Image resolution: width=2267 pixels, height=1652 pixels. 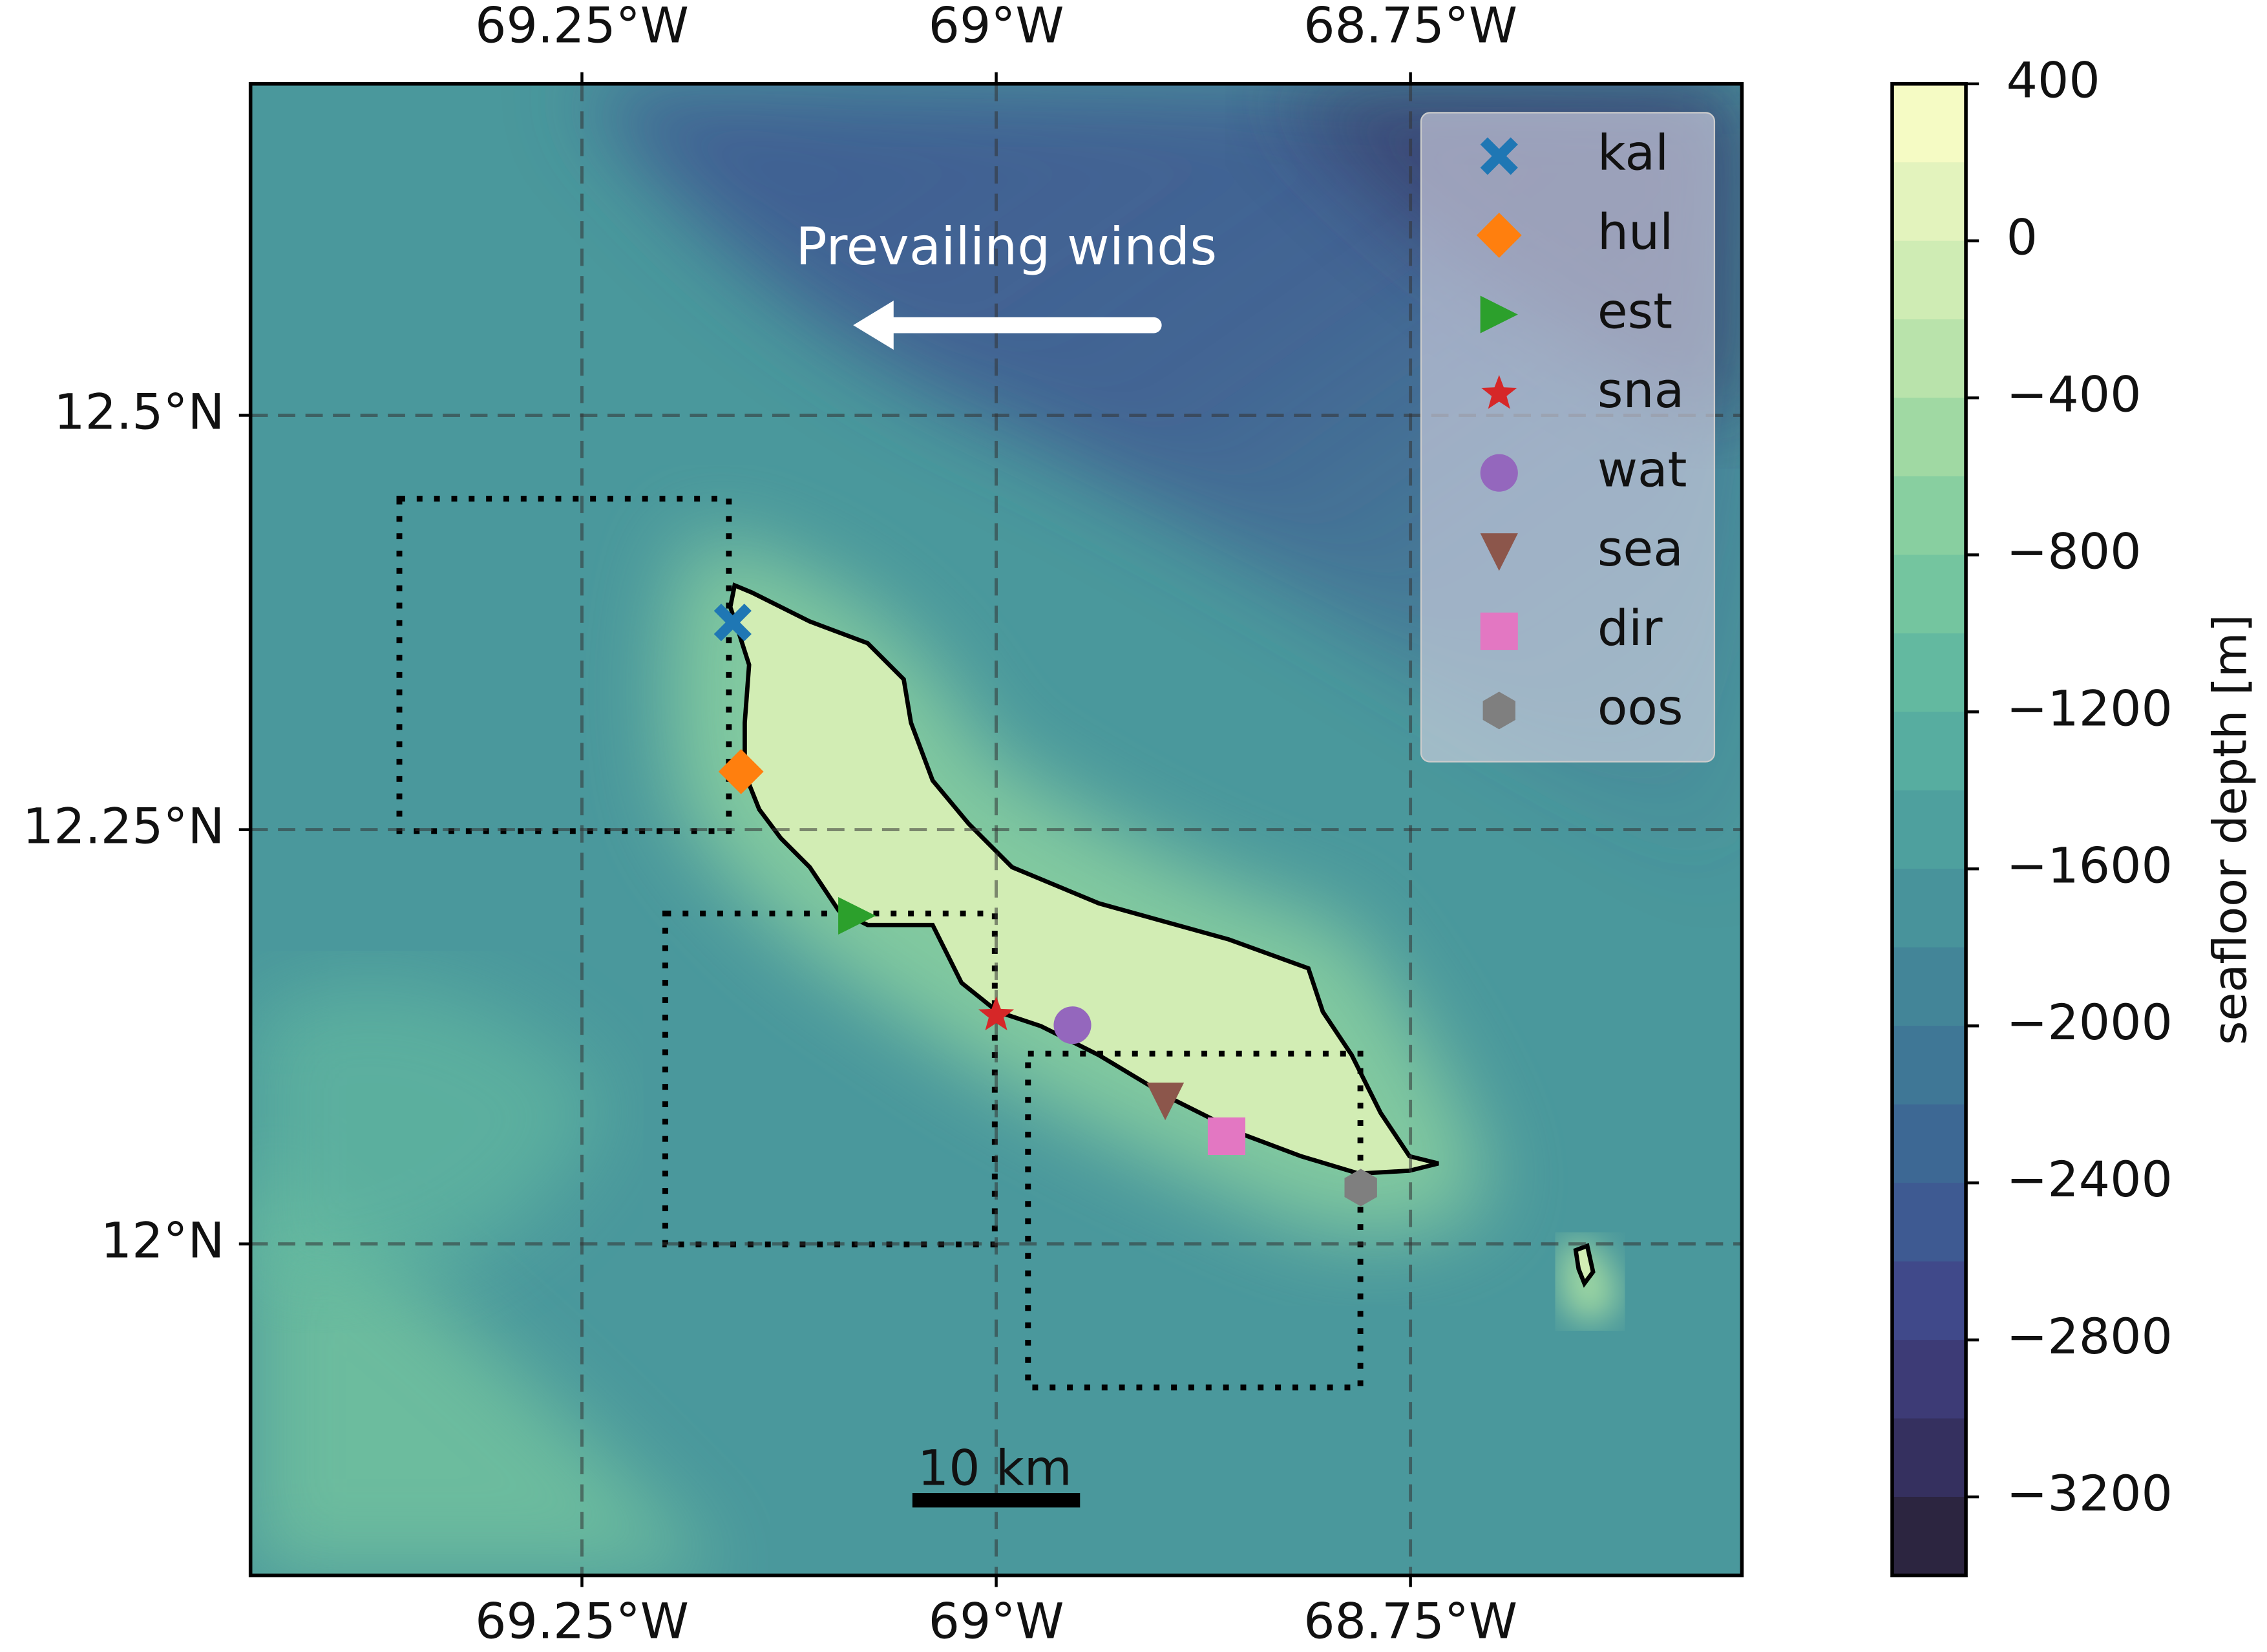 What do you see at coordinates (1083, 879) in the screenshot?
I see `island` at bounding box center [1083, 879].